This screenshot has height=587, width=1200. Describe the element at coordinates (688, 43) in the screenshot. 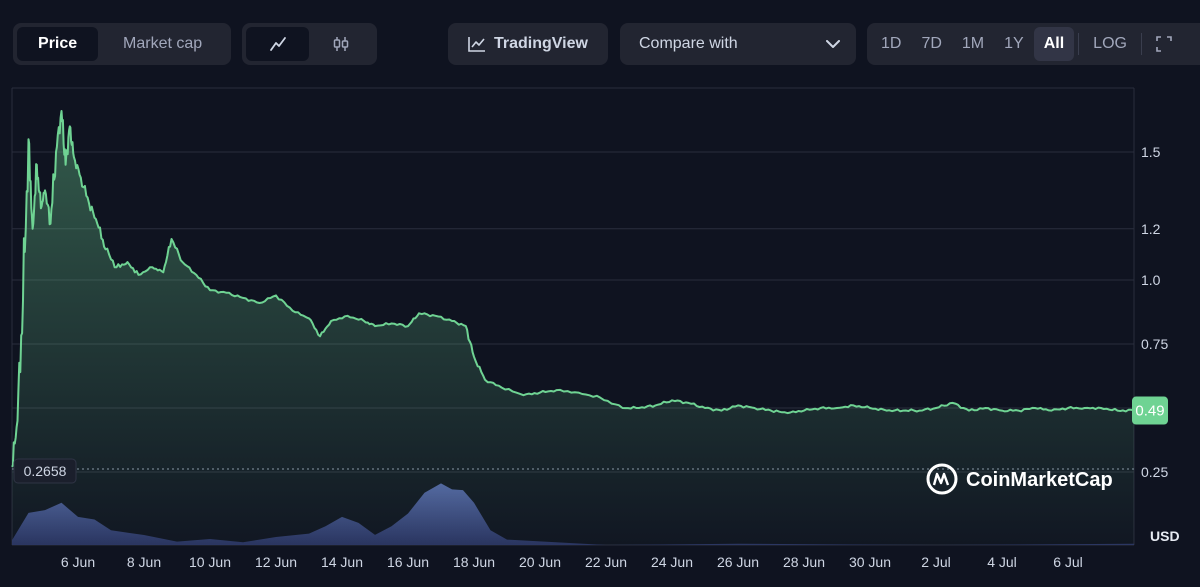

I see `compare-with-label: Compare with` at that location.